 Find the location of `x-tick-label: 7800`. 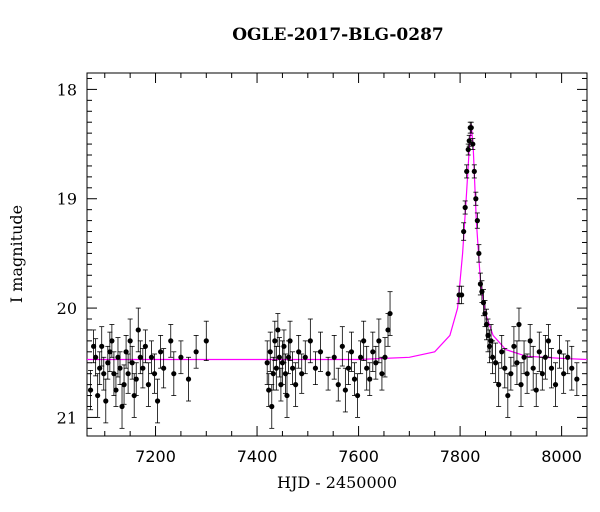

x-tick-label: 7800 is located at coordinates (460, 456).